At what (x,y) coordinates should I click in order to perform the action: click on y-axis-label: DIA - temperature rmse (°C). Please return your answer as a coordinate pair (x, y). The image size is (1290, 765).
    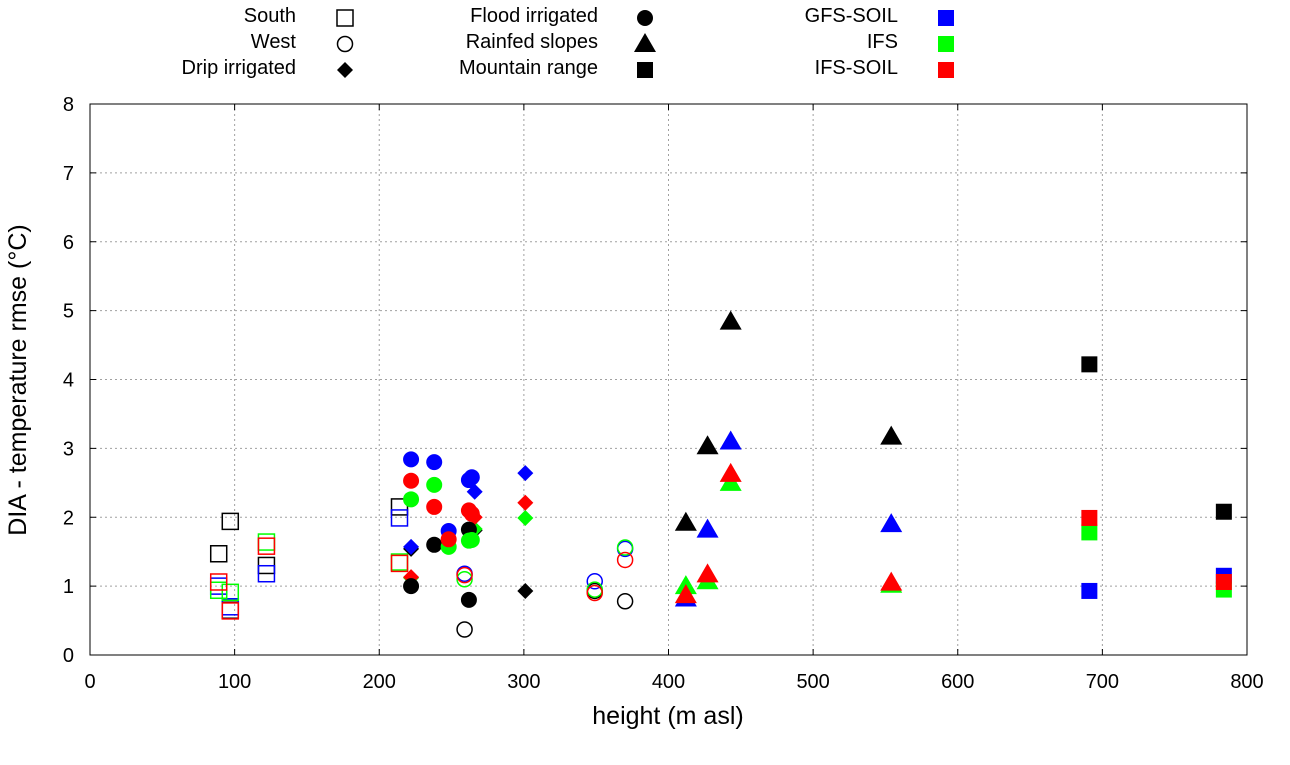
    Looking at the image, I should click on (18, 379).